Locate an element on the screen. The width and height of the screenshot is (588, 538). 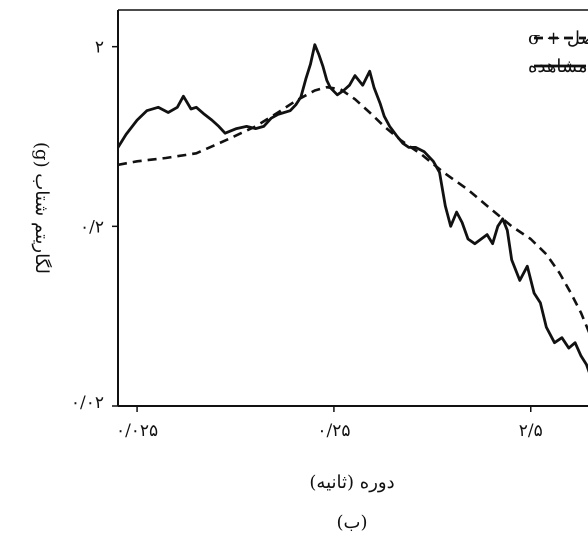
x-axis-title: دوره (ثانیه) is located at coordinates (351, 482).